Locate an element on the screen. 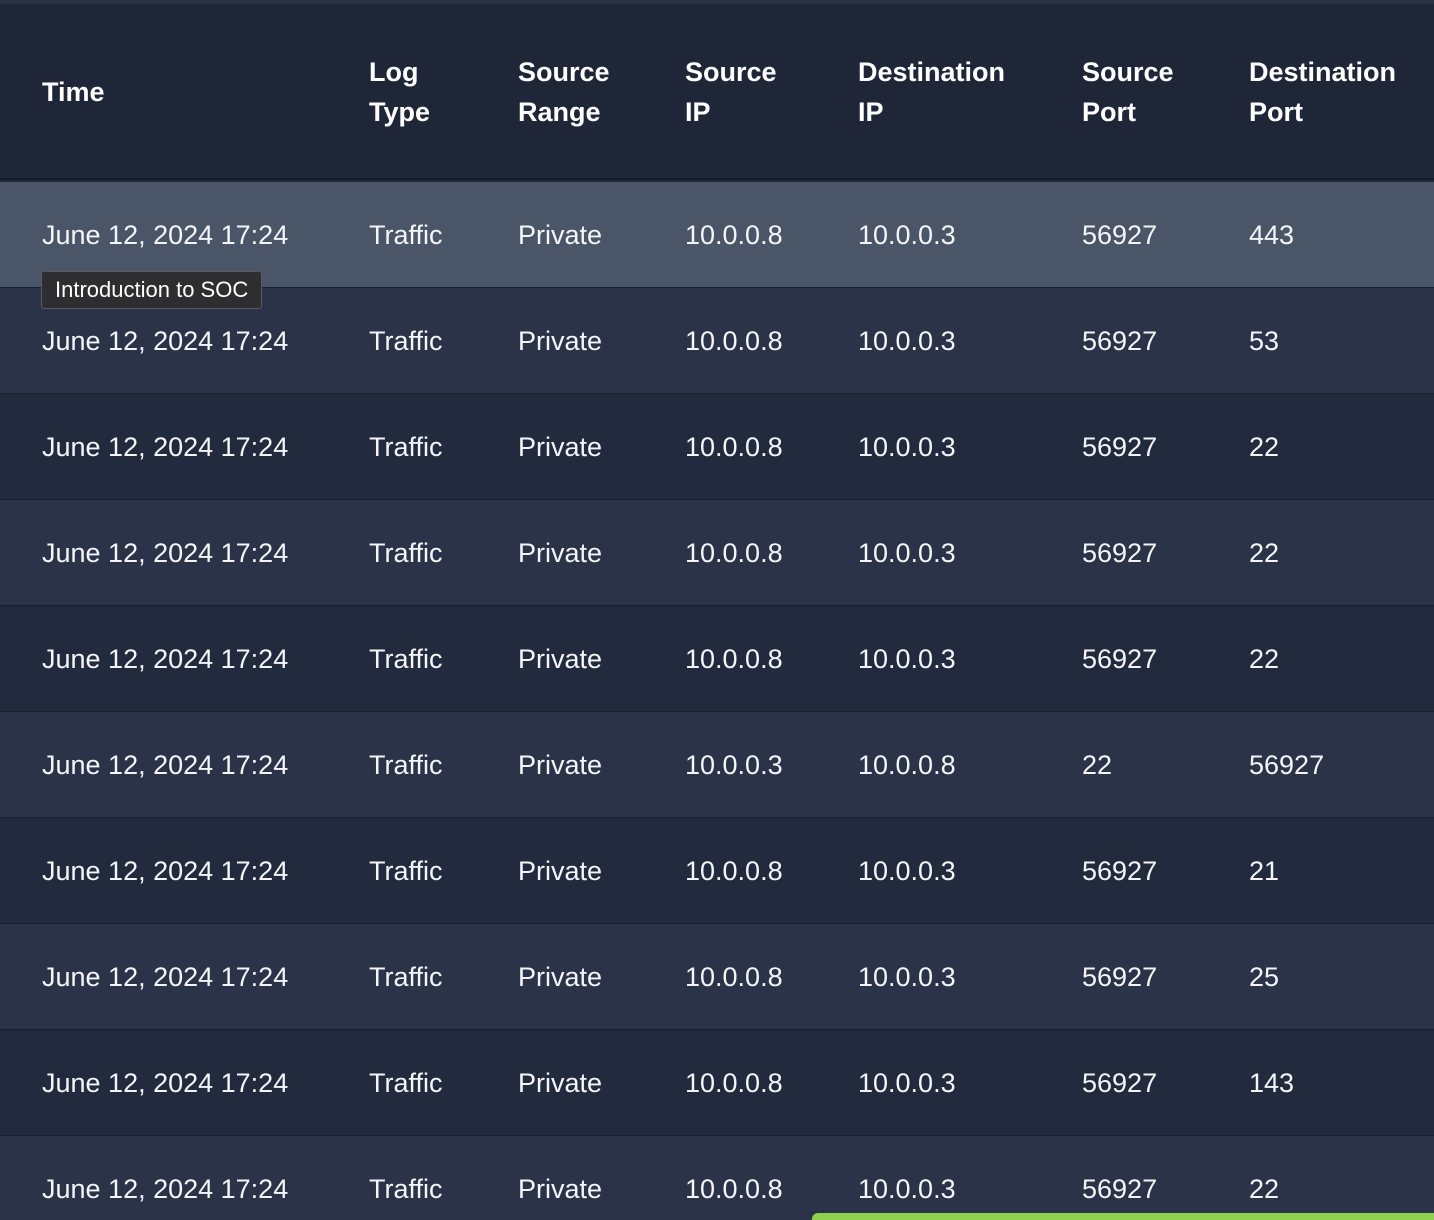  cell-destination-port: 25 is located at coordinates (1264, 976).